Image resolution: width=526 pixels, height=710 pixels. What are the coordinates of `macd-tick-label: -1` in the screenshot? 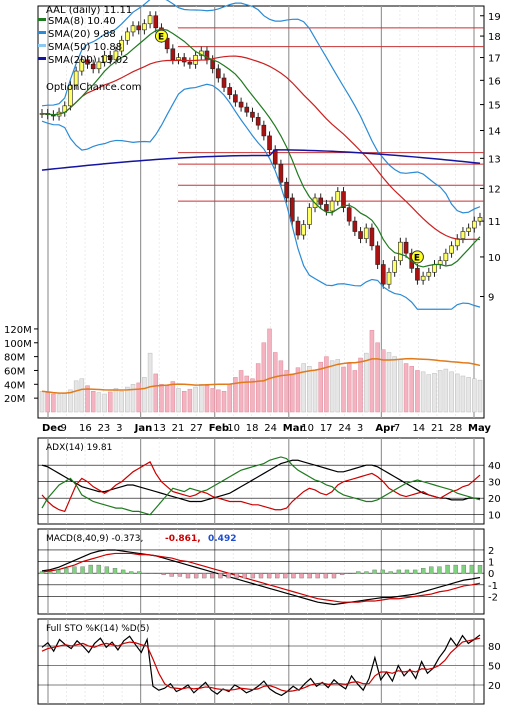 It's located at (493, 586).